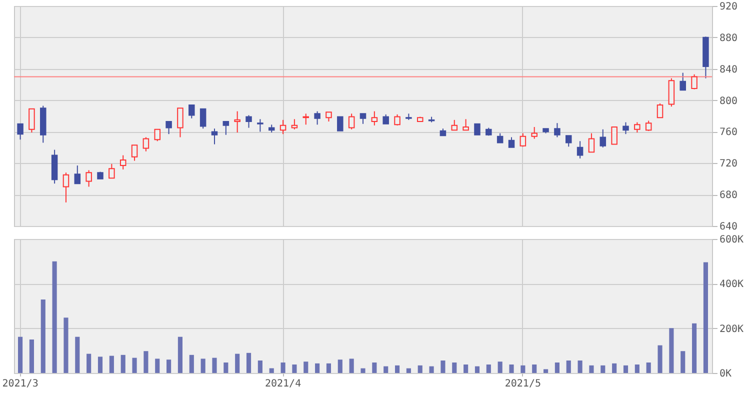 Image resolution: width=755 pixels, height=400 pixels. What do you see at coordinates (522, 384) in the screenshot?
I see `x-tick-label: 2021/5` at bounding box center [522, 384].